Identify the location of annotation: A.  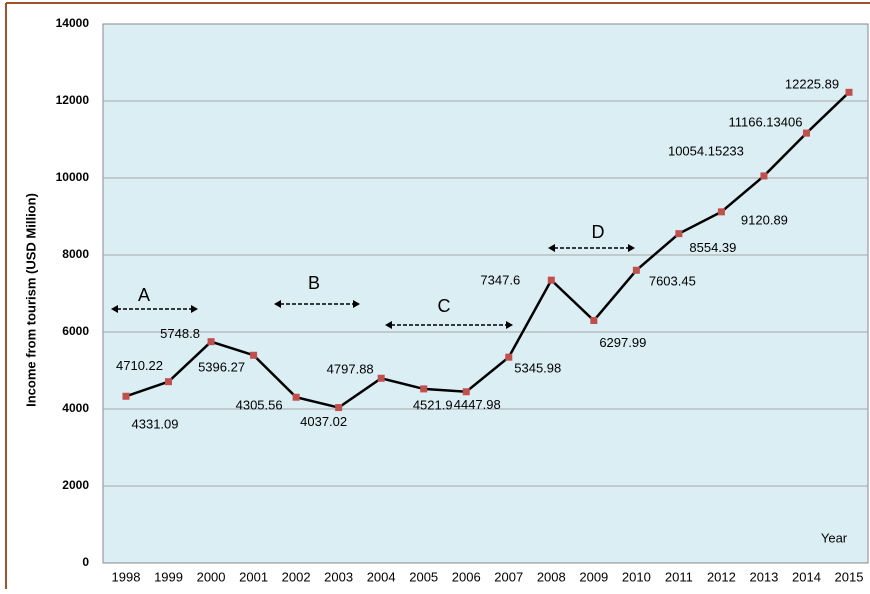
(144, 295).